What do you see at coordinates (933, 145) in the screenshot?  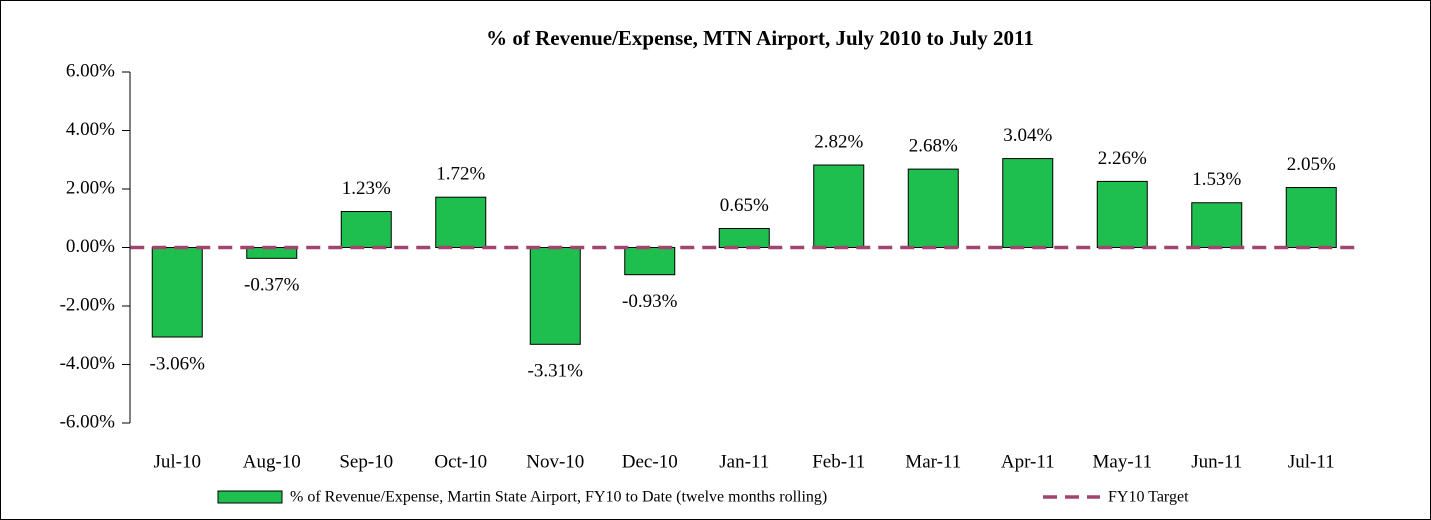 I see `data-label: 2.68%` at bounding box center [933, 145].